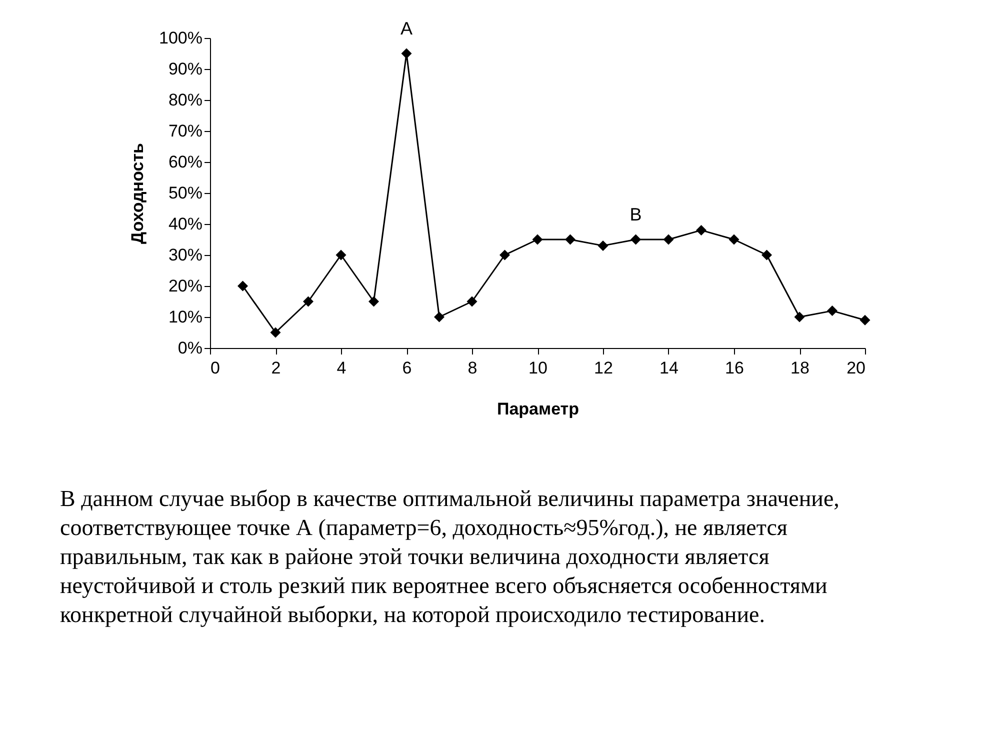  I want to click on y-tick-label: 60%, so click(185, 162).